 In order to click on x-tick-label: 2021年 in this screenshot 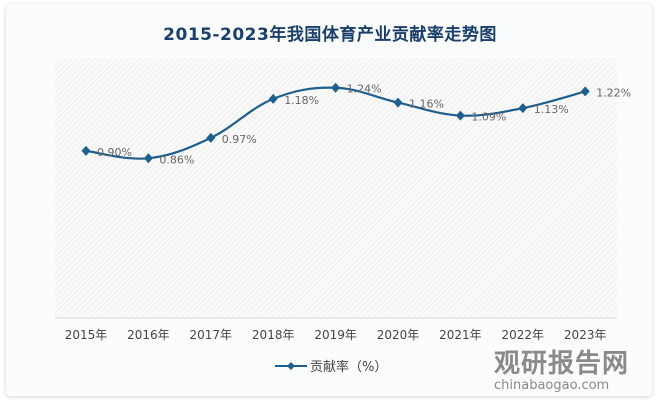, I will do `click(460, 335)`.